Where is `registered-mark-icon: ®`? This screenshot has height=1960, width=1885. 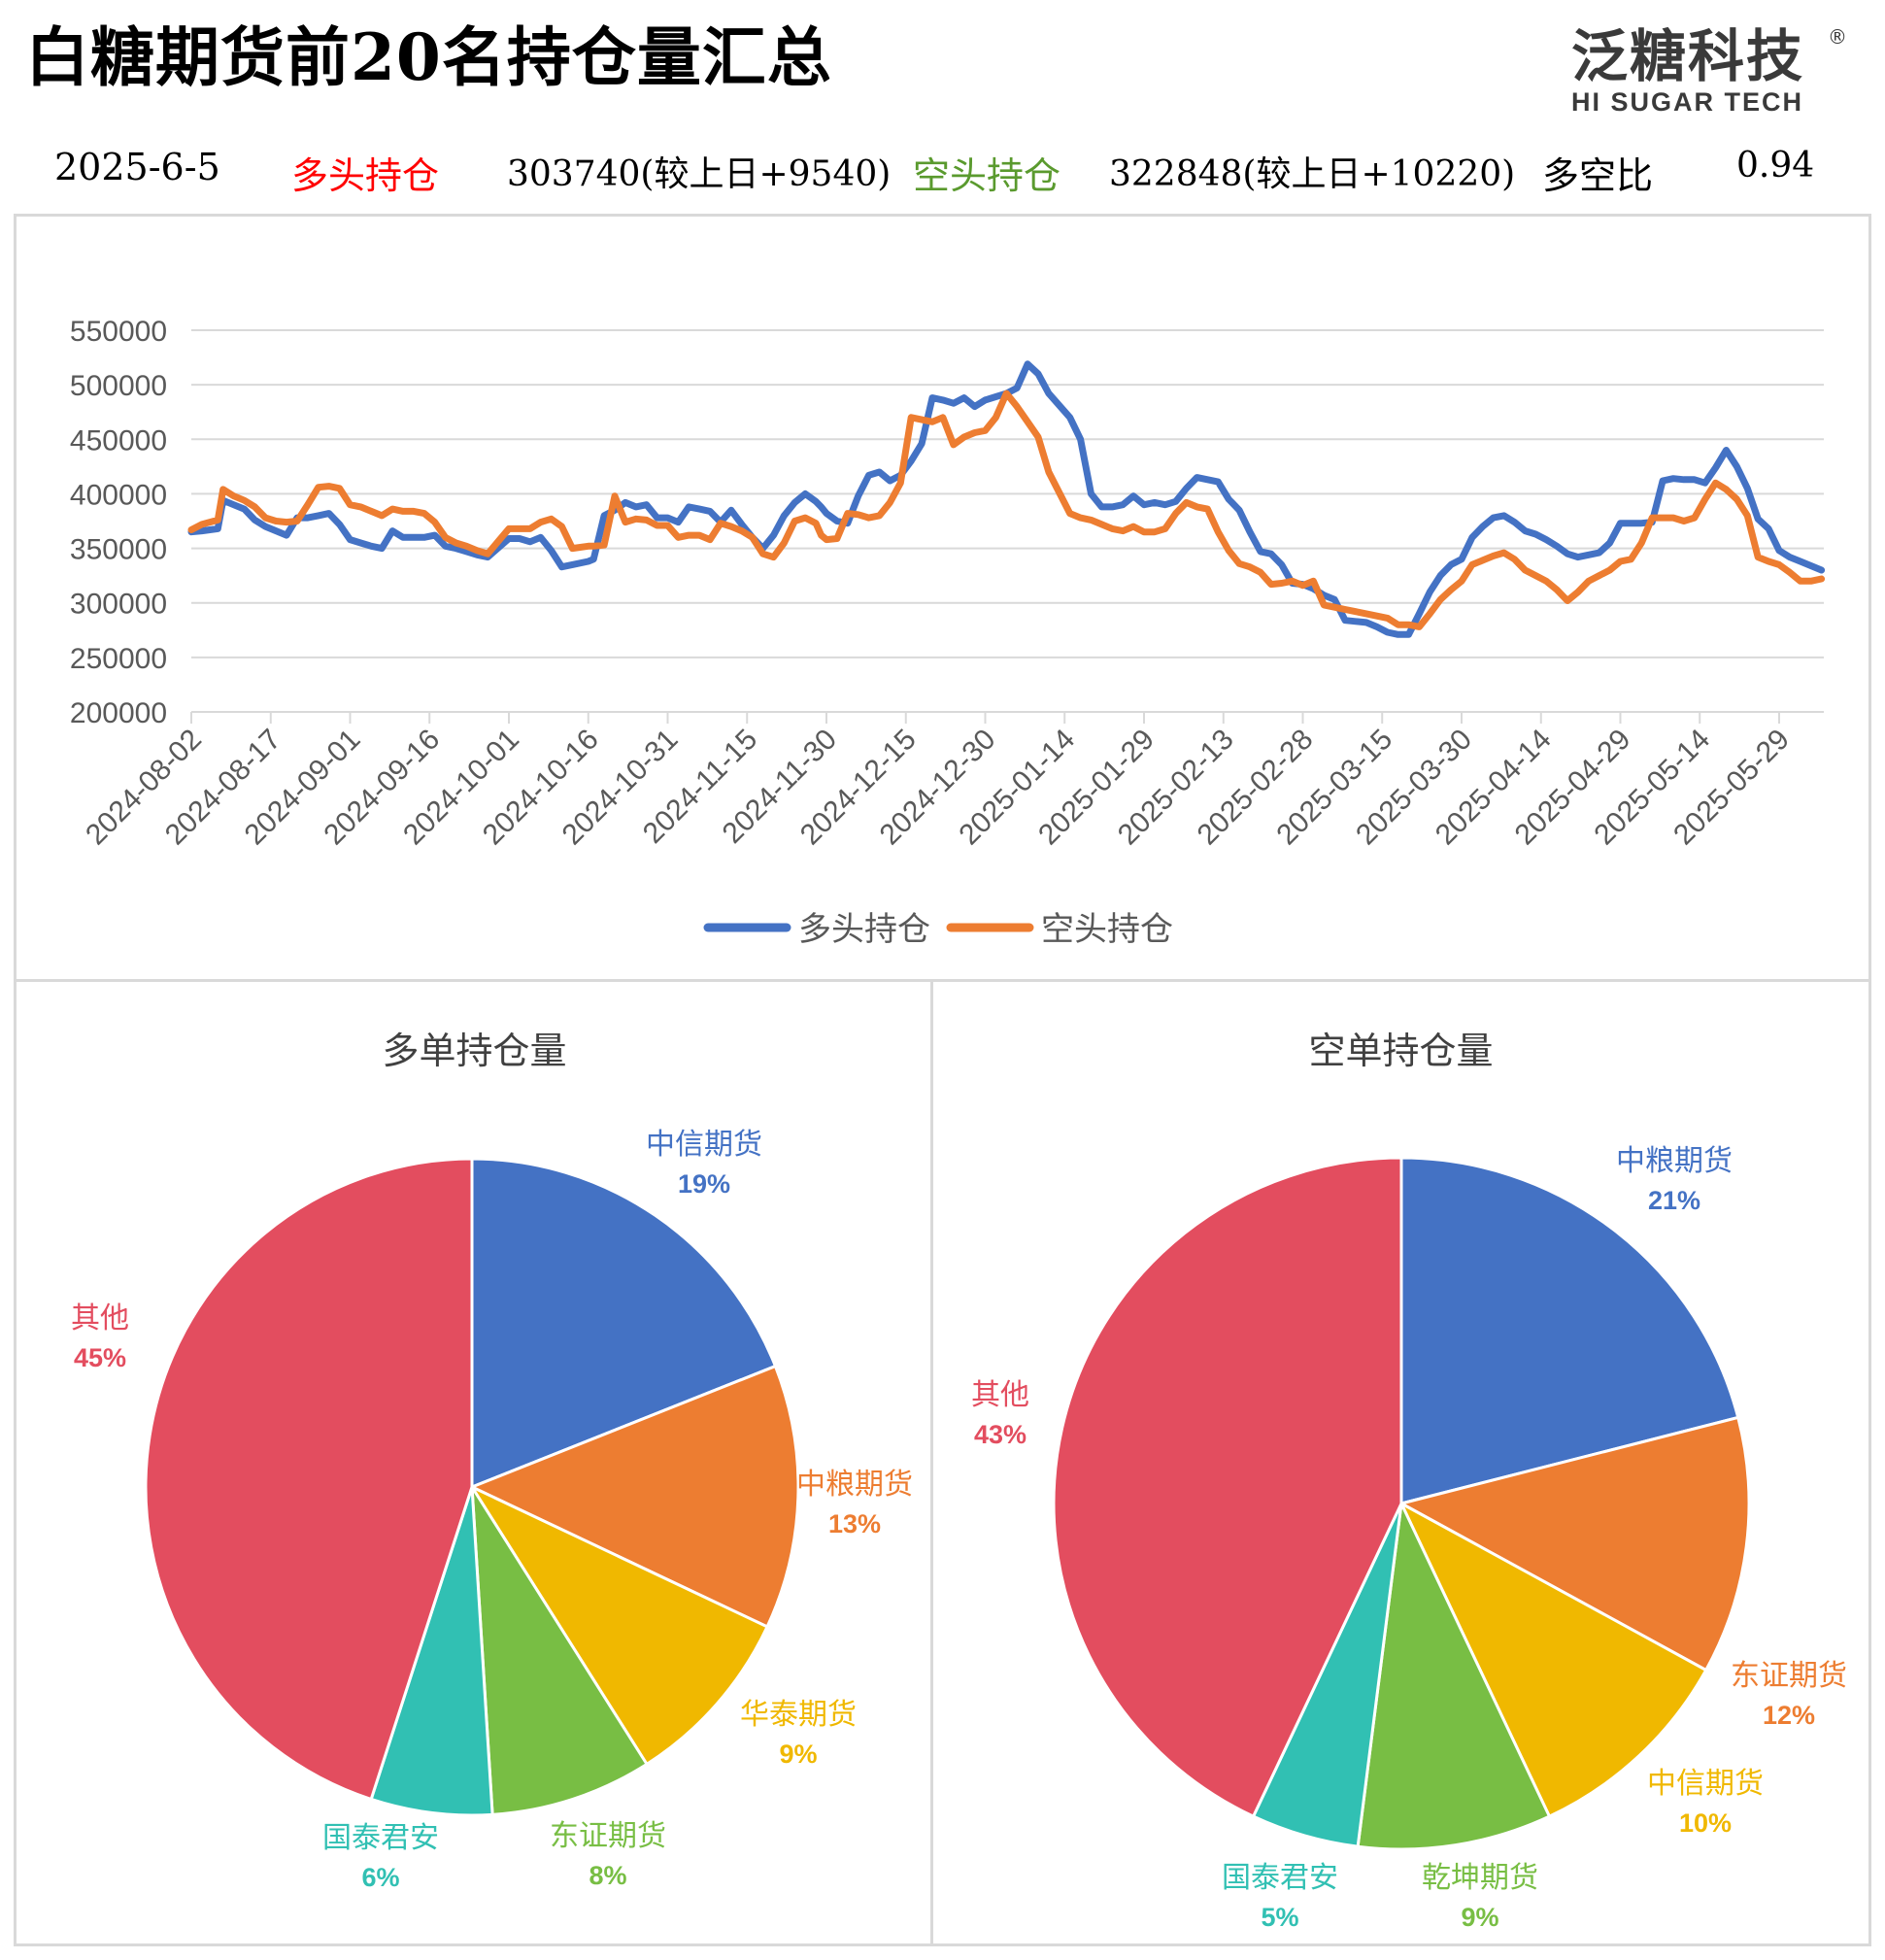 registered-mark-icon: ® is located at coordinates (1837, 37).